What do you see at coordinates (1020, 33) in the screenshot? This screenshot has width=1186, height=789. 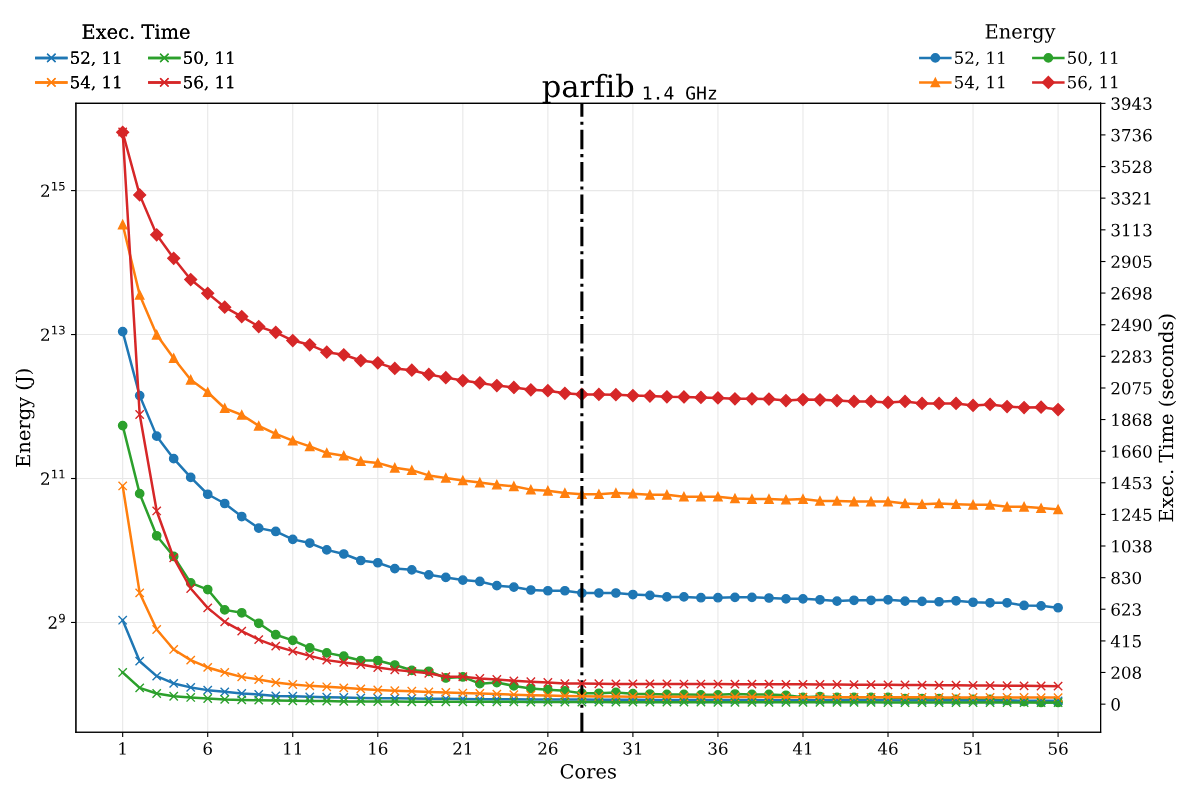 I see `text: Energy` at bounding box center [1020, 33].